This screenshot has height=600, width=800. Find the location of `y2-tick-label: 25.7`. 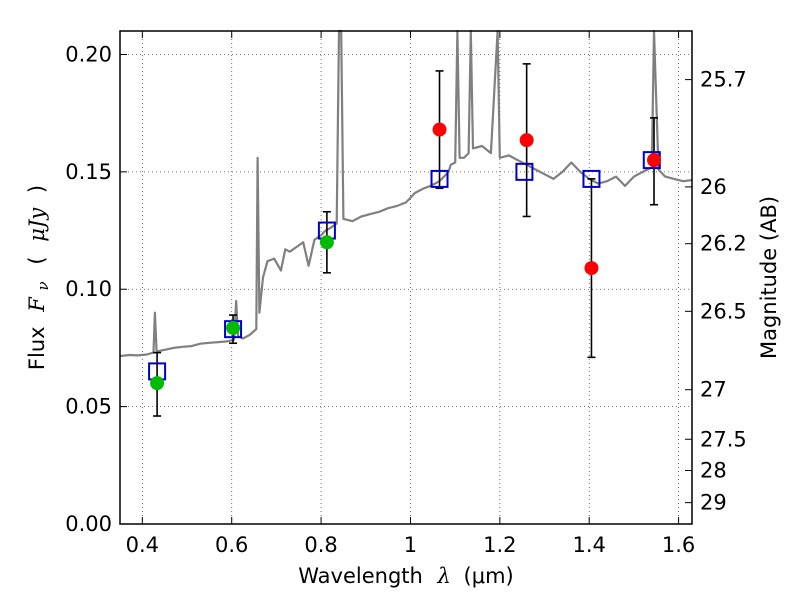

y2-tick-label: 25.7 is located at coordinates (723, 80).